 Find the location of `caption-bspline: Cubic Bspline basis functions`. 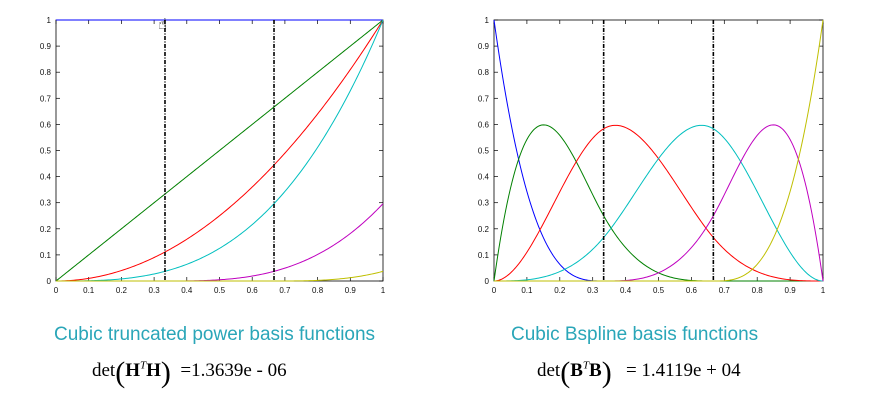

caption-bspline: Cubic Bspline basis functions is located at coordinates (635, 334).